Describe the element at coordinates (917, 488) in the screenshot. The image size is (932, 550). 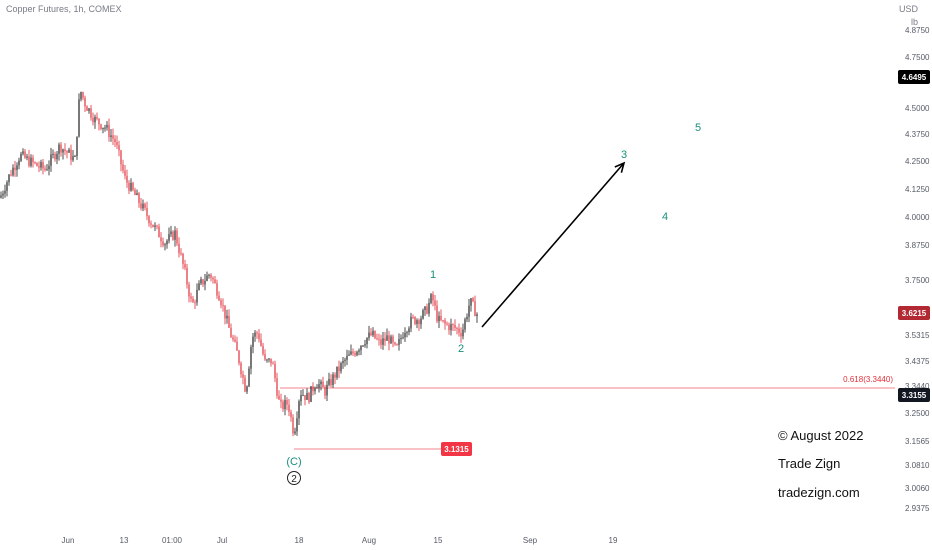
I see `y-tick-label: 3.0060` at that location.